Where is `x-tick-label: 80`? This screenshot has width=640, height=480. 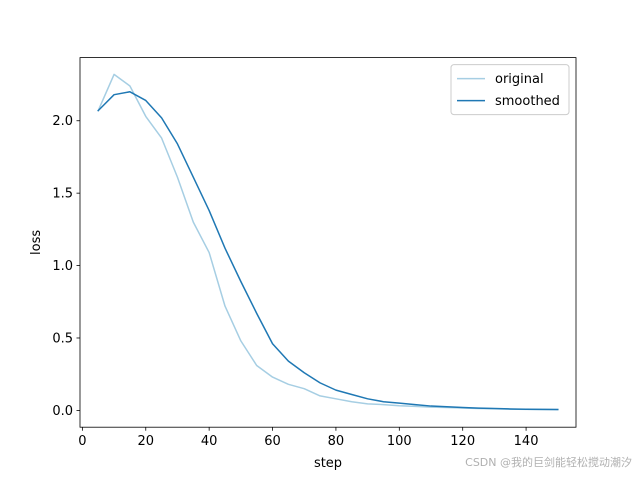
x-tick-label: 80 is located at coordinates (336, 441).